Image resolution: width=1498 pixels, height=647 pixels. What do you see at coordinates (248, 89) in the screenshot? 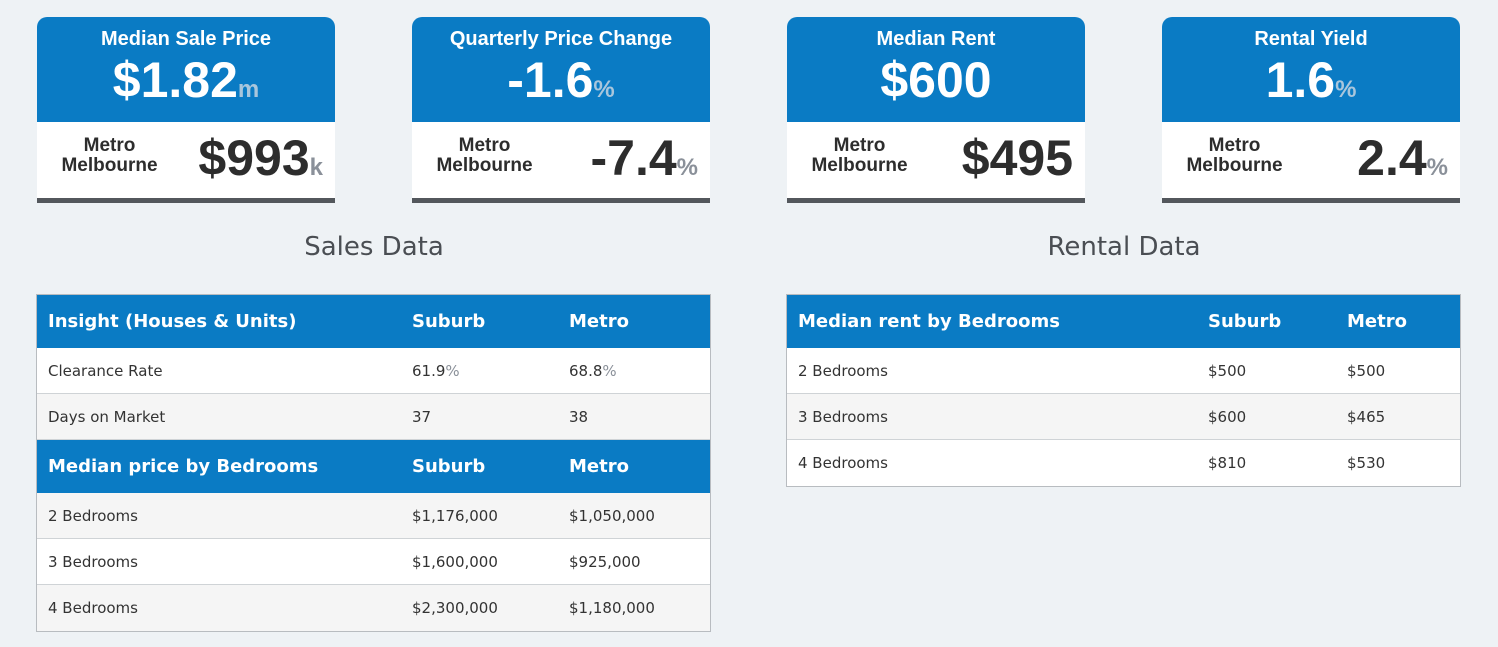
I see `card-value-unit: m` at bounding box center [248, 89].